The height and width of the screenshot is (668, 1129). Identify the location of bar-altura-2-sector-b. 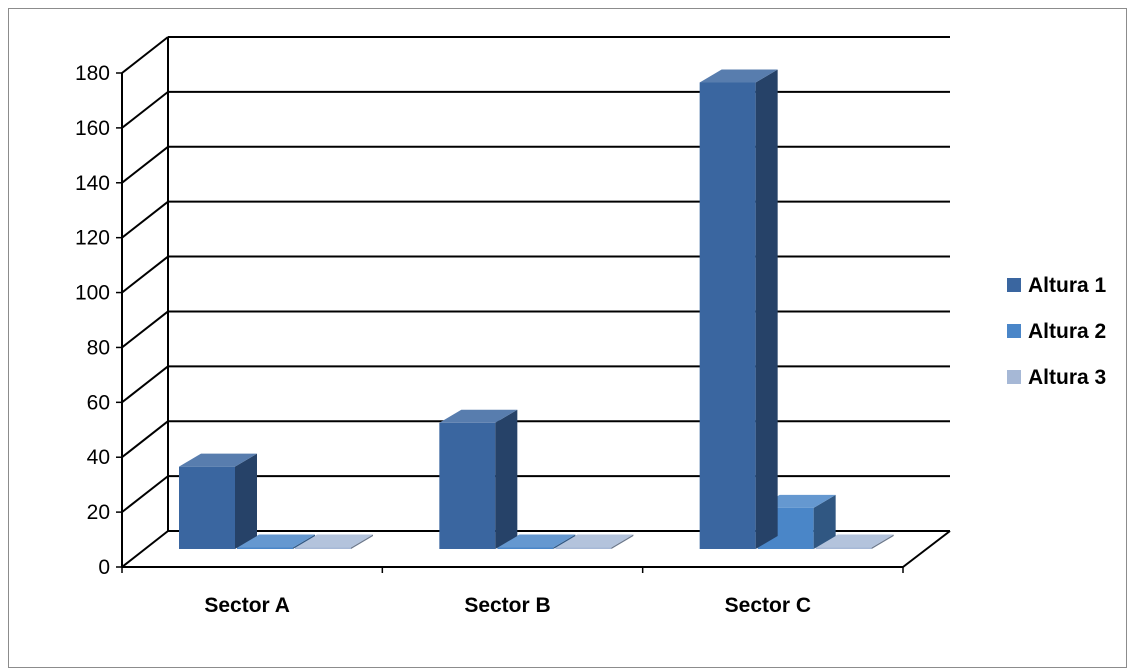
(536, 541).